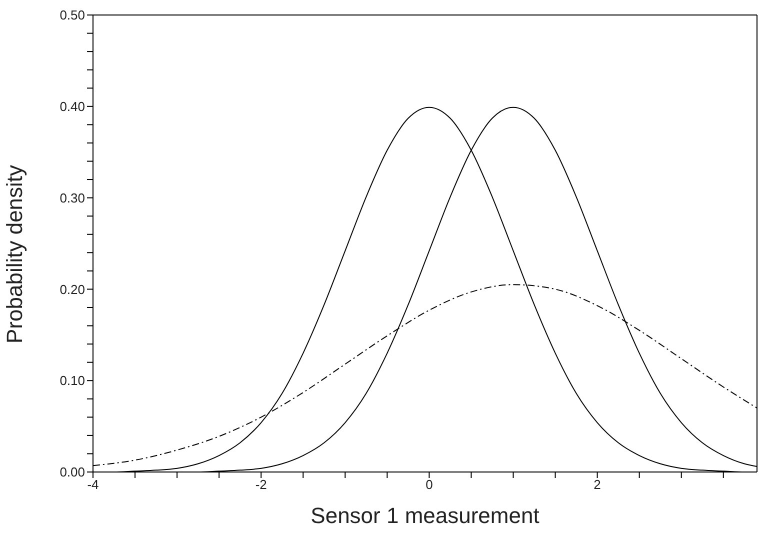  Describe the element at coordinates (72, 106) in the screenshot. I see `y-tick-label: 0.40` at that location.